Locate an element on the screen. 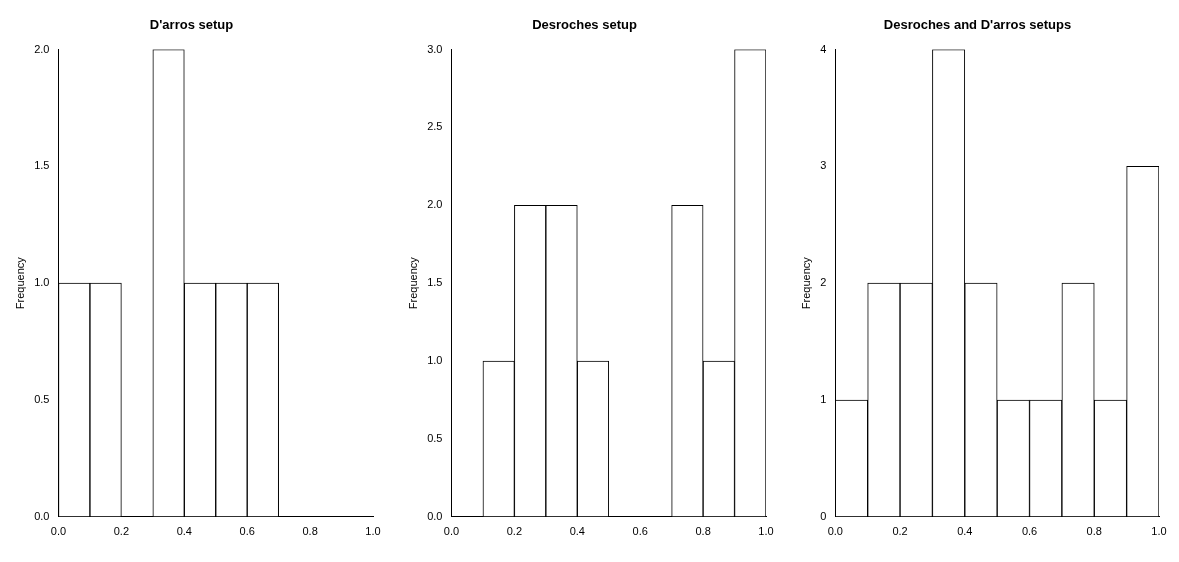 The height and width of the screenshot is (562, 1179). y-tick-label: 2.5 is located at coordinates (435, 126).